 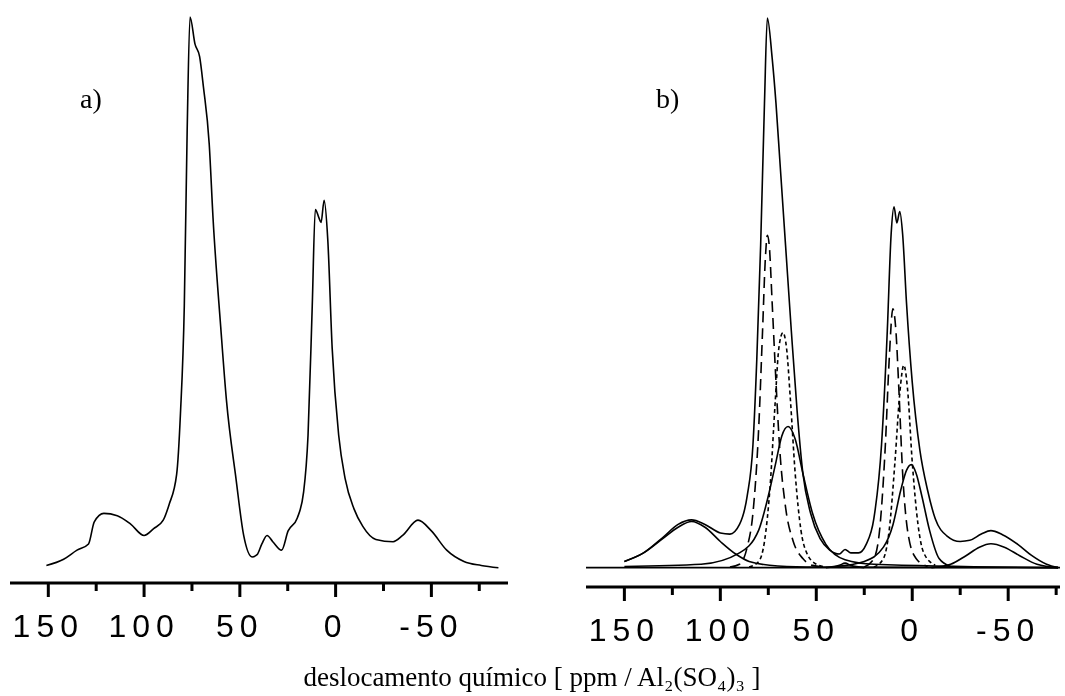 I want to click on x-axis-title: deslocamento químico [ ppm / Al₂(SO₄)₃ ], so click(x=532, y=677).